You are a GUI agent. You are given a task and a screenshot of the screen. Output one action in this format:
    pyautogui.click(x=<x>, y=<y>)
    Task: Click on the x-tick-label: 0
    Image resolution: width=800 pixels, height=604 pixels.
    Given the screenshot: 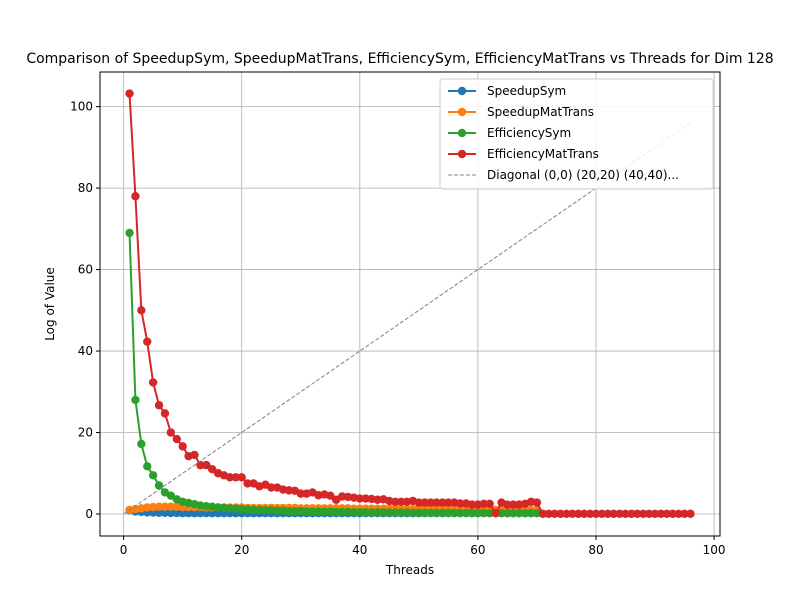 What is the action you would take?
    pyautogui.click(x=124, y=550)
    